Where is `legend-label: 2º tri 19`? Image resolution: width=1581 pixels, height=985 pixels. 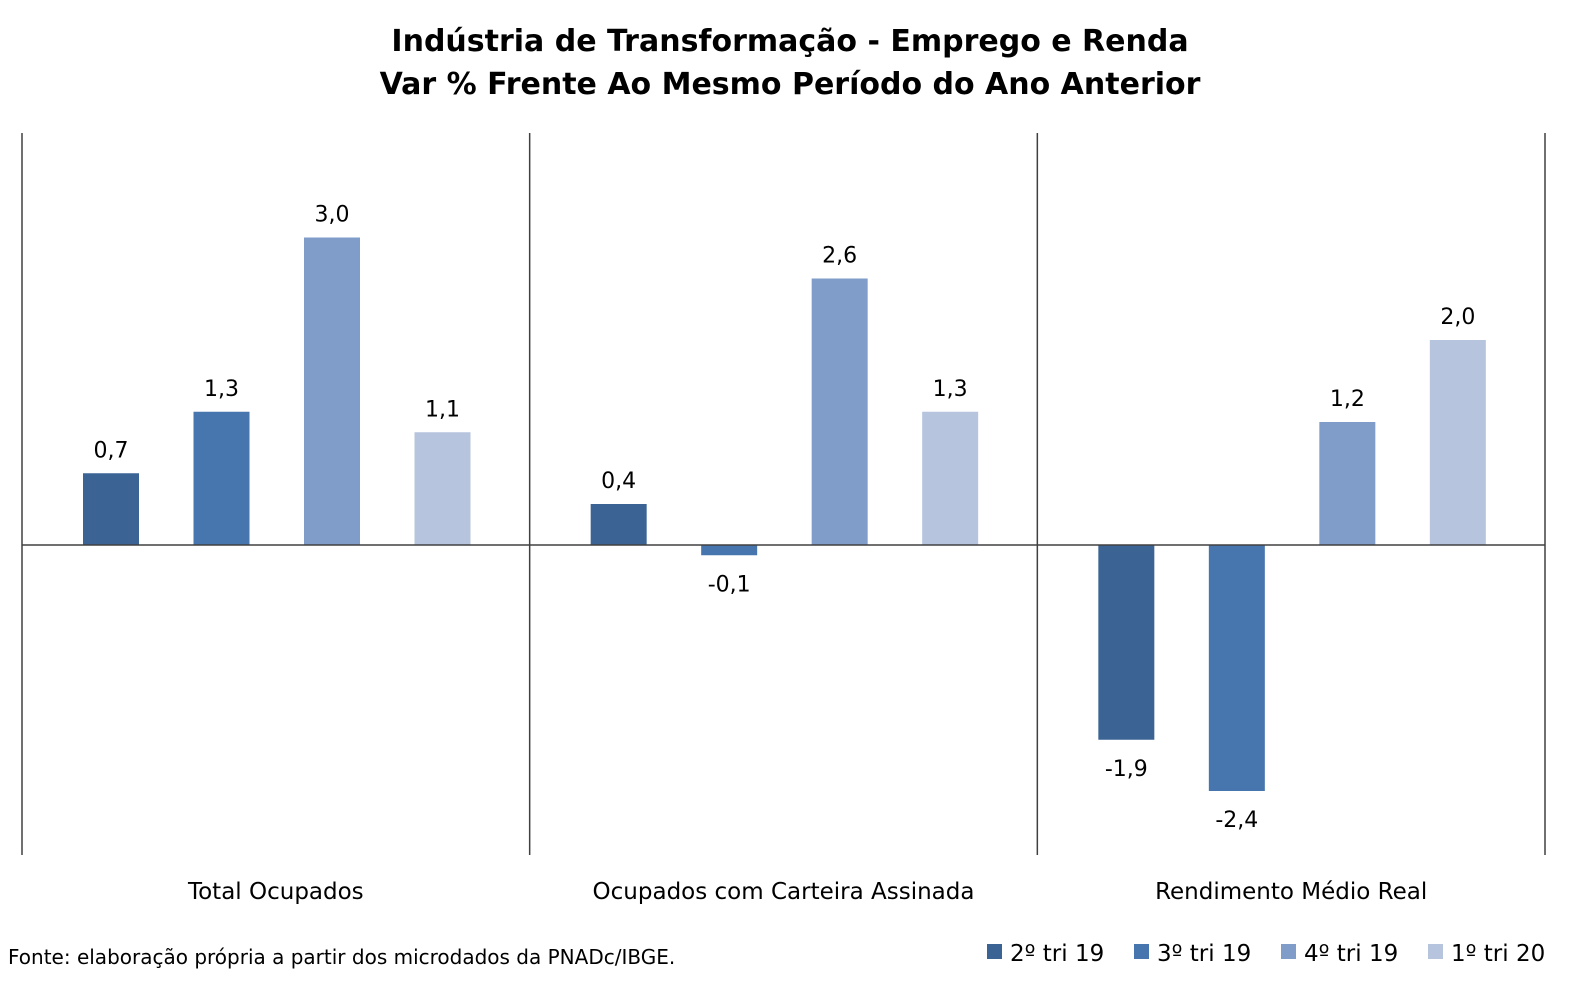
legend-label: 2º tri 19 is located at coordinates (1057, 954).